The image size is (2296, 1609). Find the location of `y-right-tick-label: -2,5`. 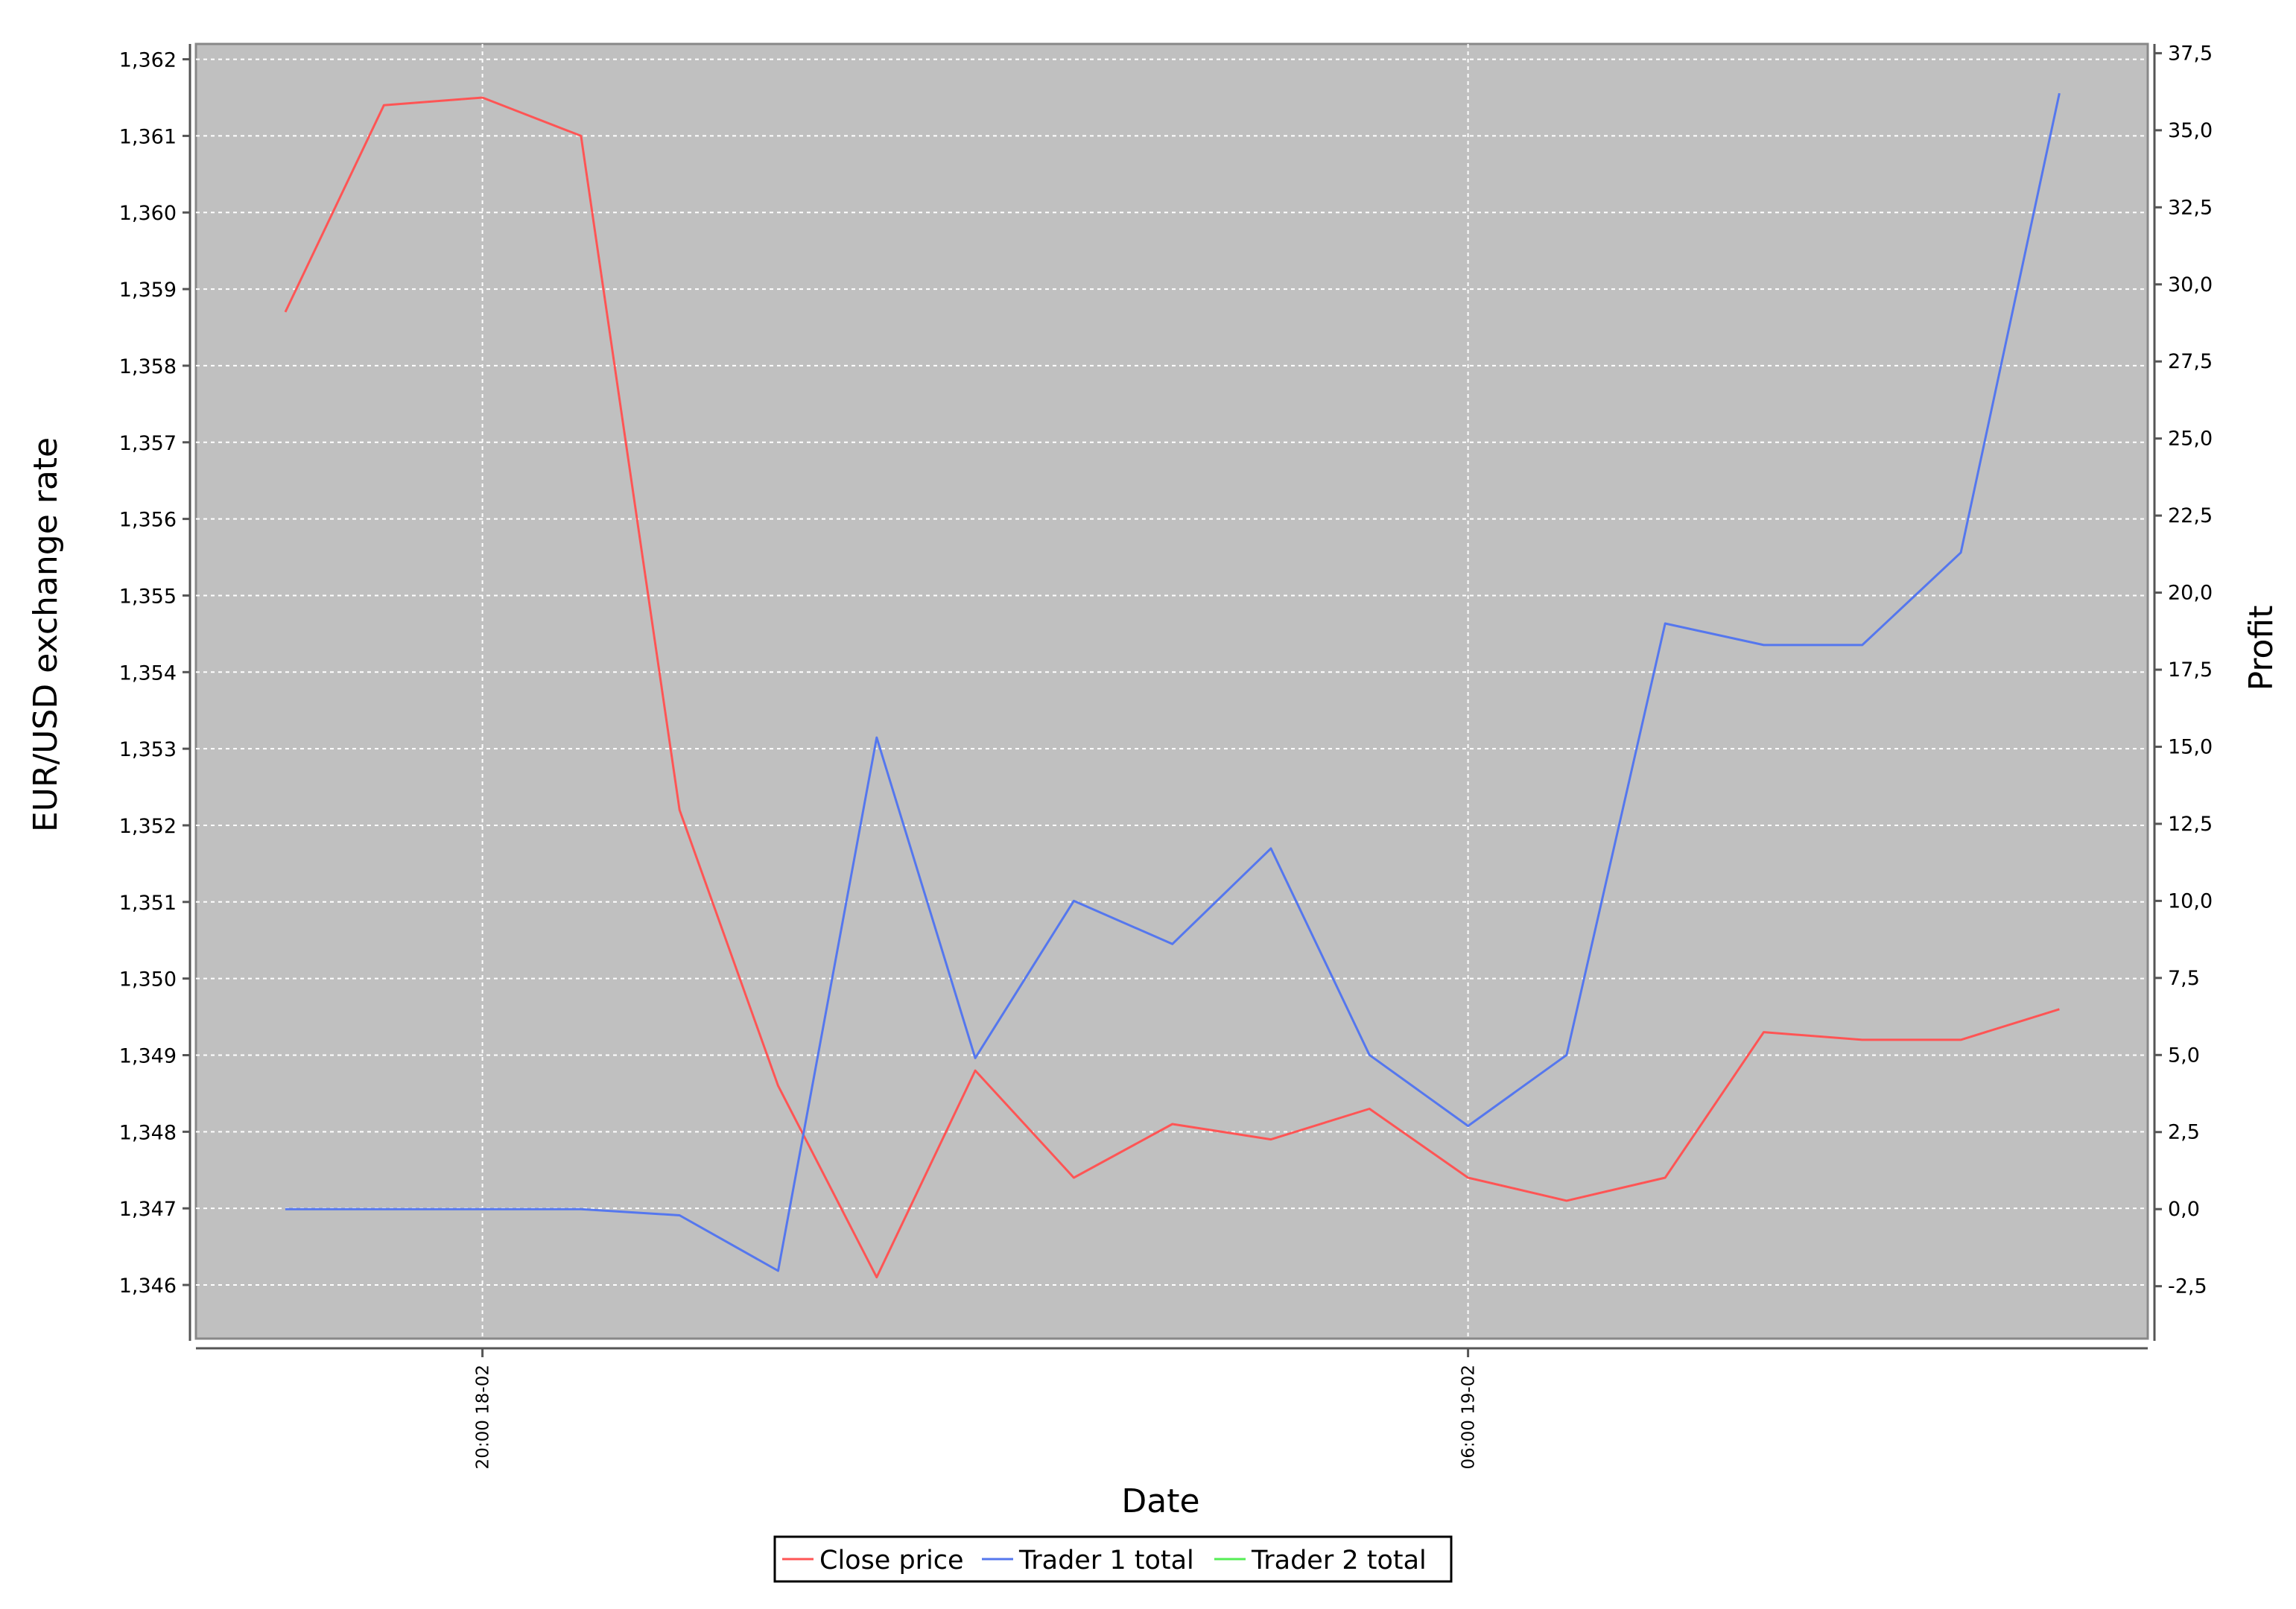

y-right-tick-label: -2,5 is located at coordinates (2187, 1286).